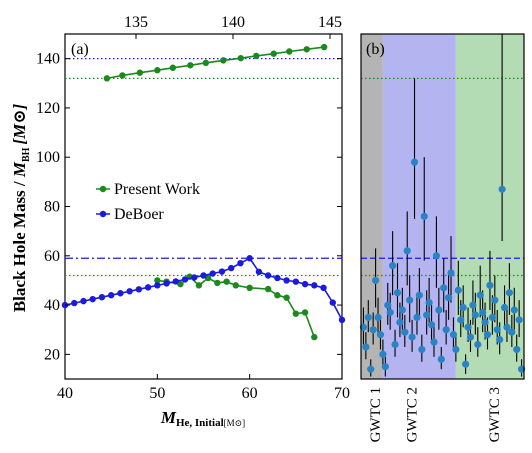 This screenshot has height=453, width=532. Describe the element at coordinates (52, 354) in the screenshot. I see `y-tick-label-0: 20` at that location.